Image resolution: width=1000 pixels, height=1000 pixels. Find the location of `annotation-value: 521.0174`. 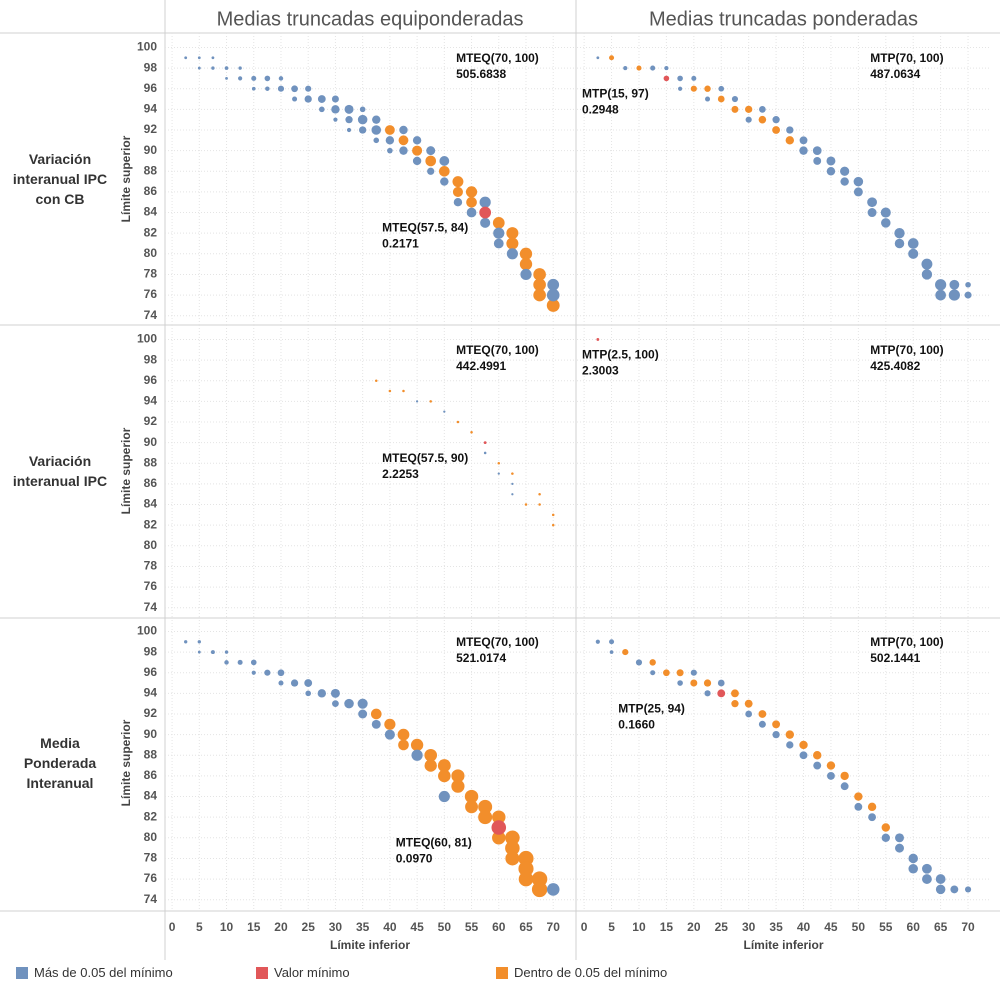

annotation-value: 521.0174 is located at coordinates (481, 658).